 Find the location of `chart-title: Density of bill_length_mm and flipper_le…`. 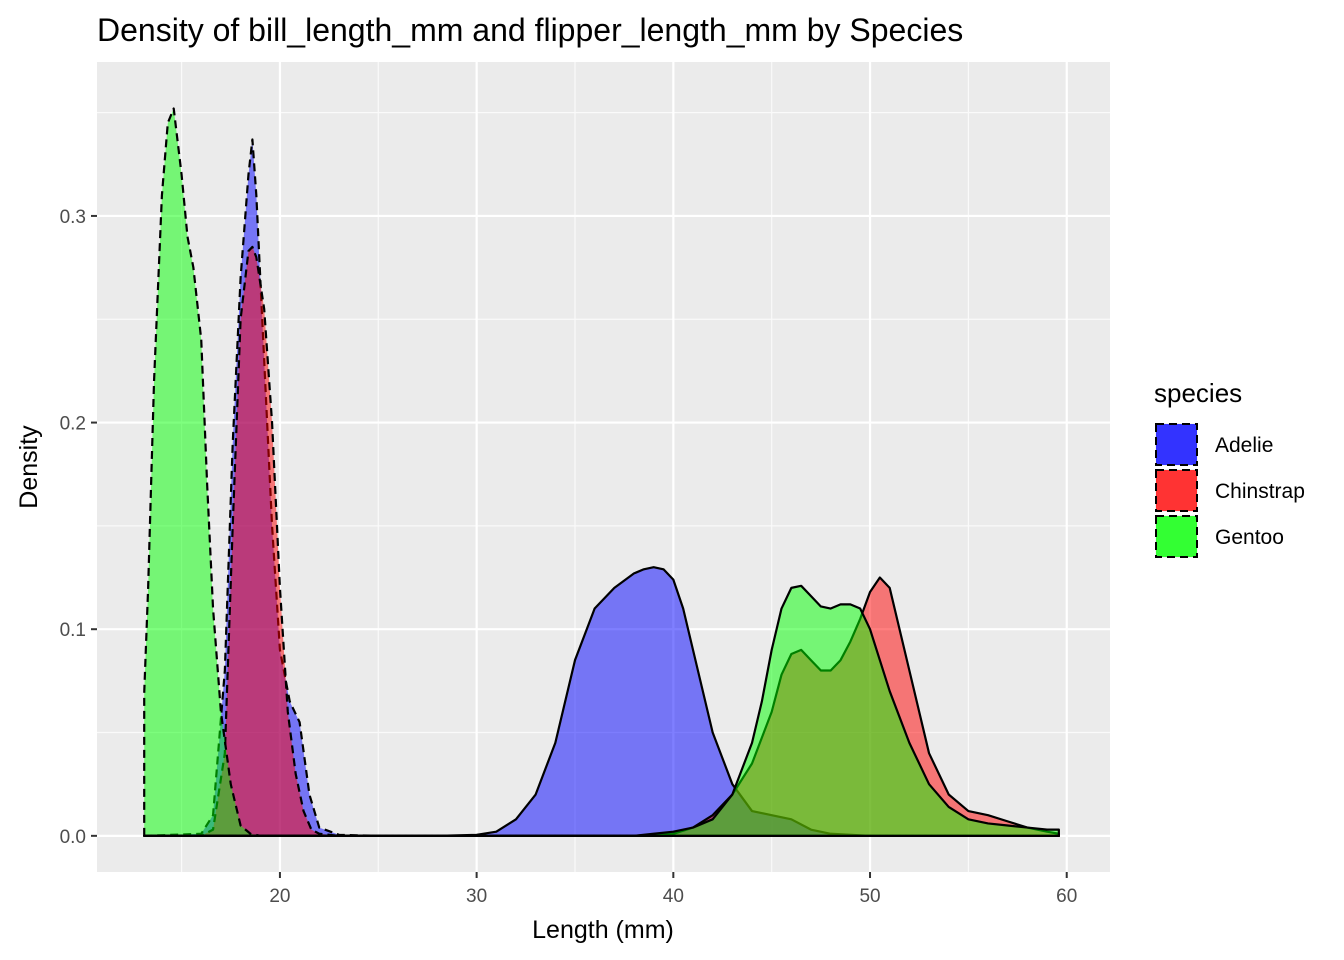

chart-title: Density of bill_length_mm and flipper_le… is located at coordinates (530, 30).